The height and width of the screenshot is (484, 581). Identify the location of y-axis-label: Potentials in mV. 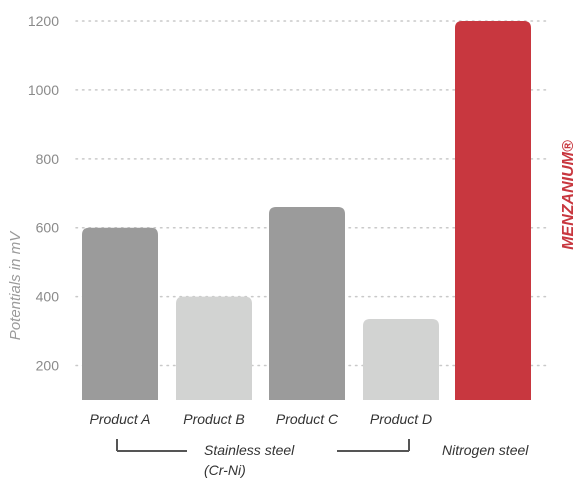
(15, 285).